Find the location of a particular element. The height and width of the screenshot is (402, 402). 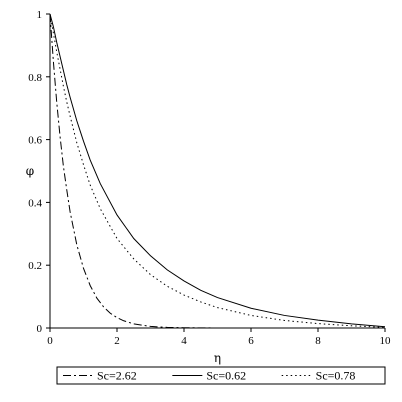

x-tick-label: 6 is located at coordinates (251, 341).